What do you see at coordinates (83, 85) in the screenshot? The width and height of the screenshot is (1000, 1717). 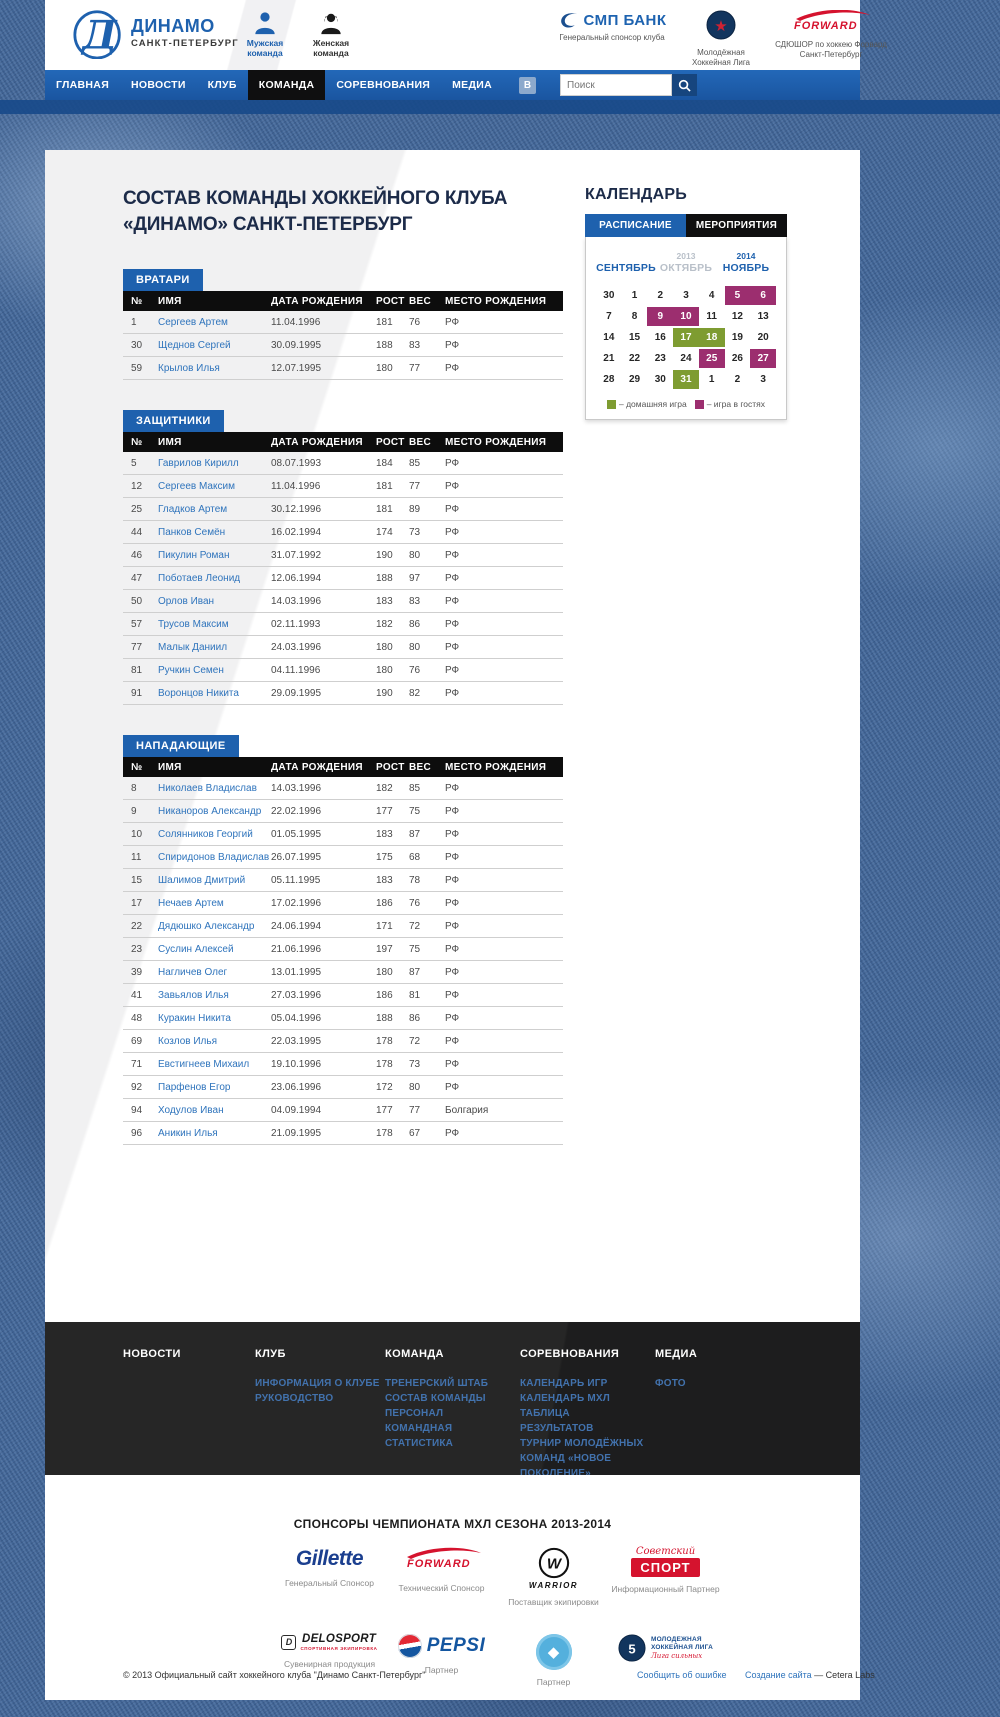 I see `nav-item: ГЛАВНАЯ` at bounding box center [83, 85].